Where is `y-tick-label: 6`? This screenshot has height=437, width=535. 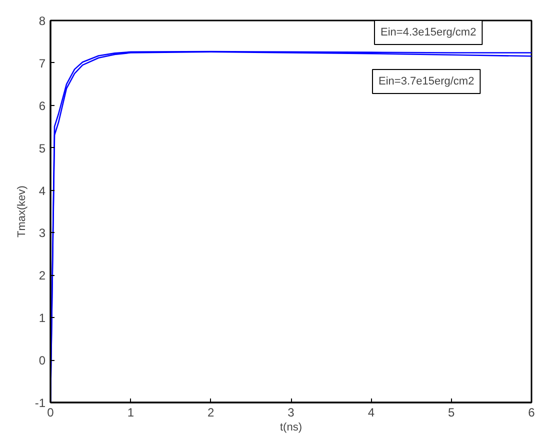
y-tick-label: 6 is located at coordinates (42, 105).